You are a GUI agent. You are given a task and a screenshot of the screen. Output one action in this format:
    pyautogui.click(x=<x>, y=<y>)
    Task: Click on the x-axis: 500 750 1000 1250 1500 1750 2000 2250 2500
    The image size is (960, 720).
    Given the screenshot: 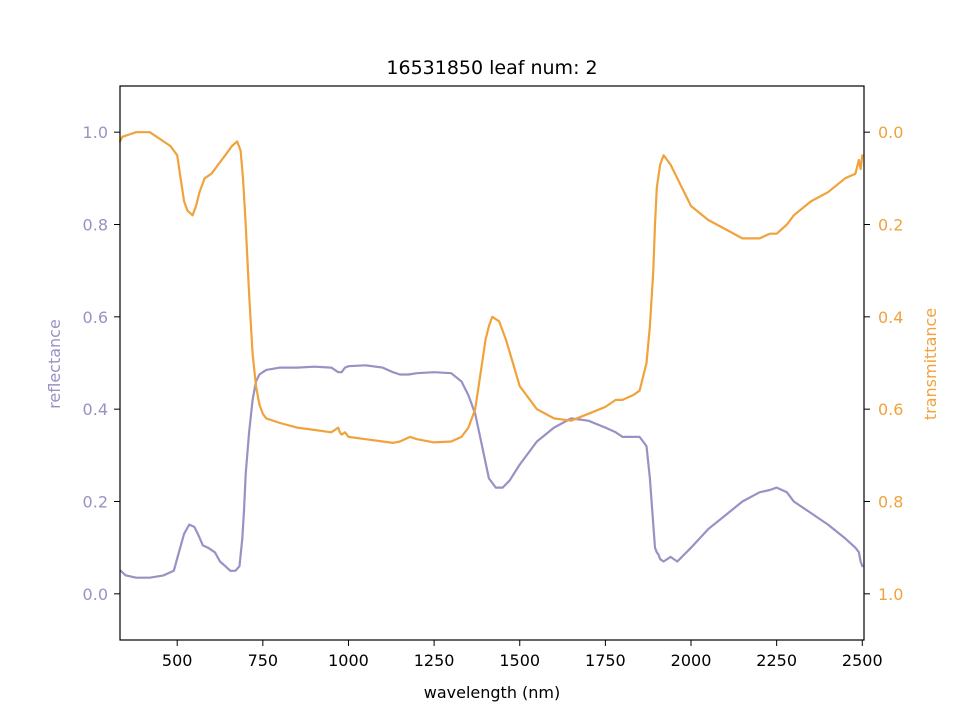 What is the action you would take?
    pyautogui.click(x=522, y=655)
    